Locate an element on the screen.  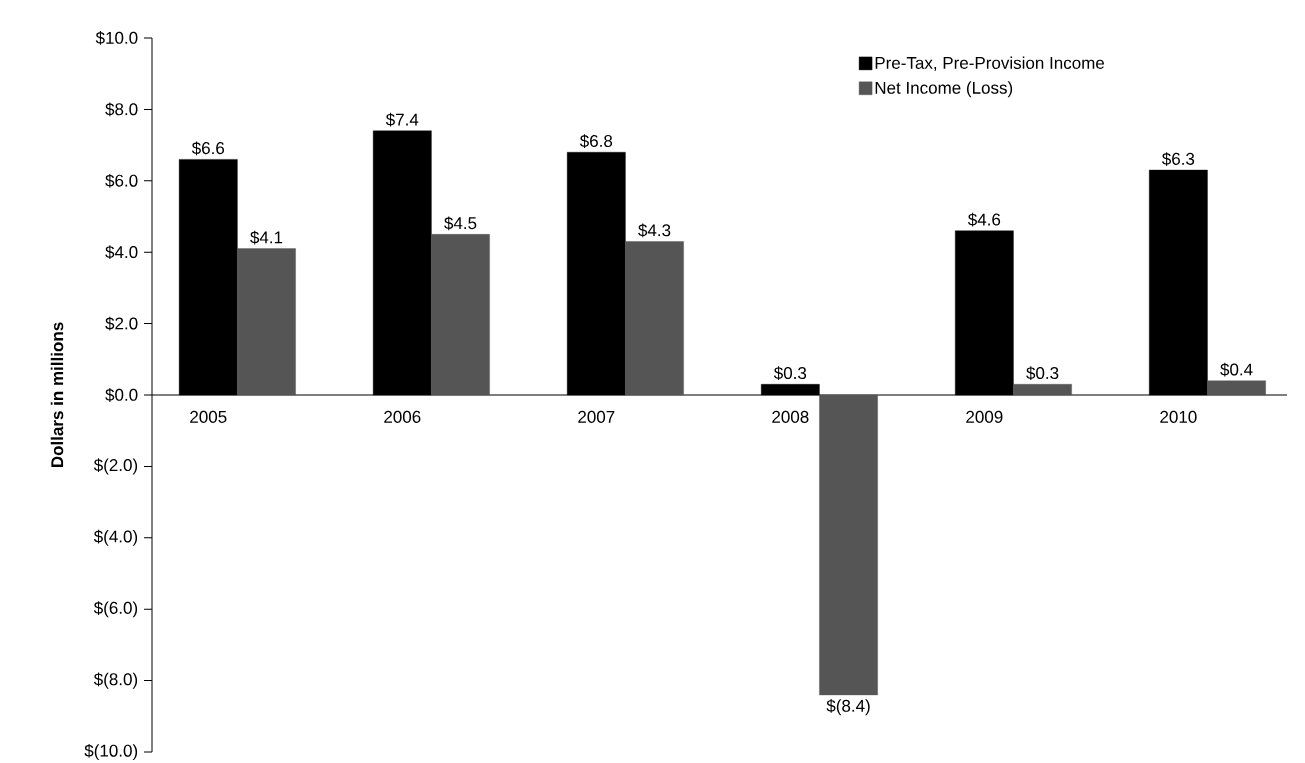
y-tick-label: $8.0 is located at coordinates (121, 109).